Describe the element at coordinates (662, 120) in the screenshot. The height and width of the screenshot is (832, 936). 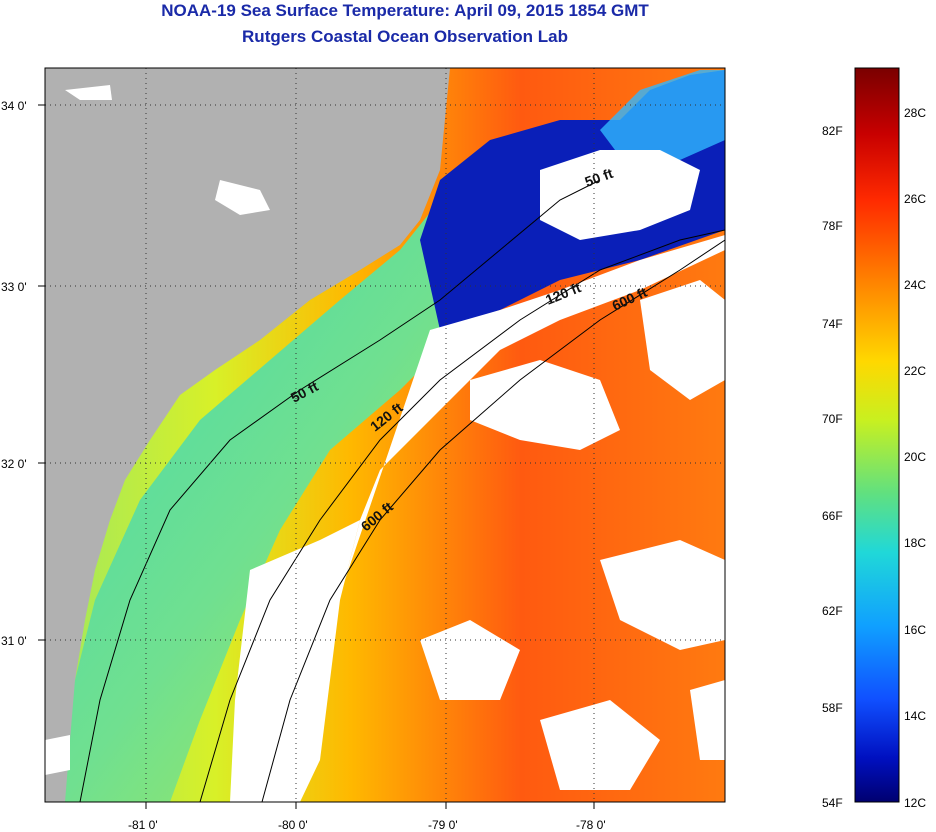
I see `cold-water-fringe` at that location.